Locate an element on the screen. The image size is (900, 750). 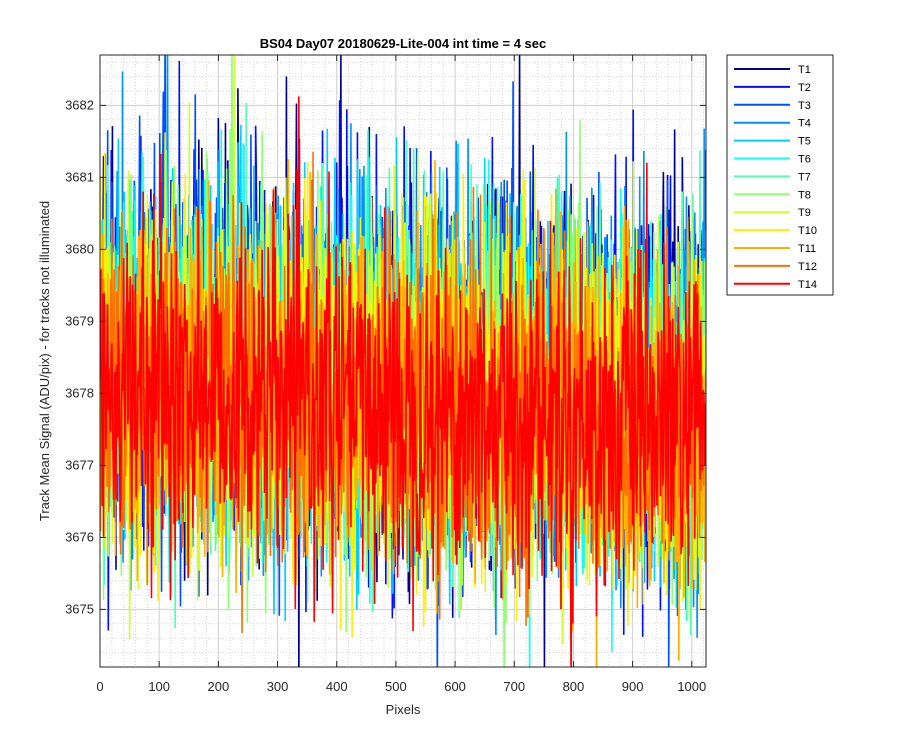
legend-label-t6: T6 is located at coordinates (804, 160).